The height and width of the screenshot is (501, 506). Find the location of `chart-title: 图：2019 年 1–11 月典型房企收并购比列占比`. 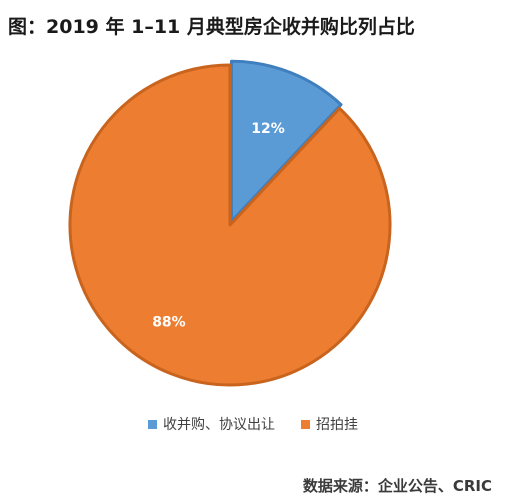

chart-title: 图：2019 年 1–11 月典型房企收并购比列占比 is located at coordinates (211, 27).